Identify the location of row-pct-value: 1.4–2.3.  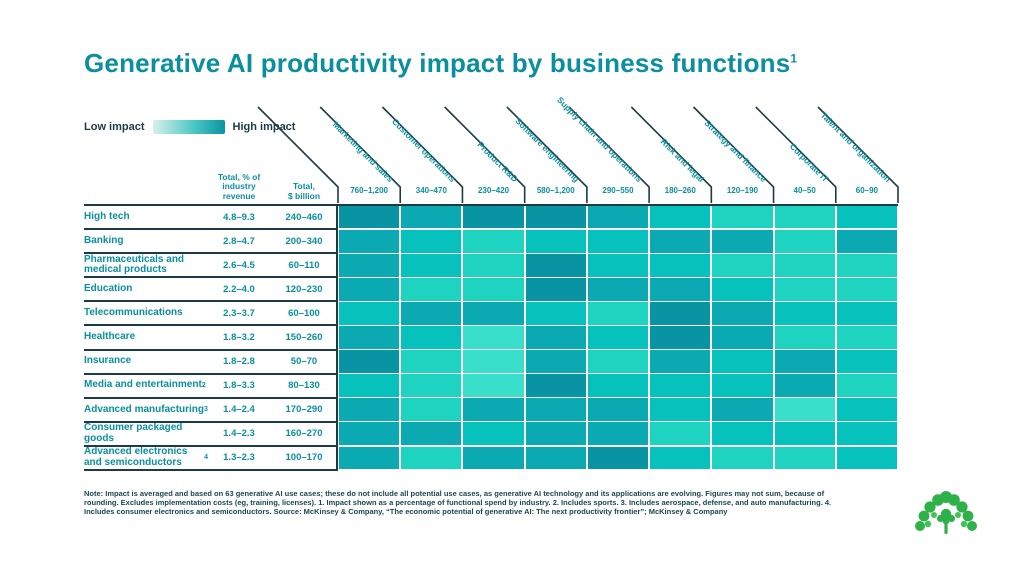
(239, 434).